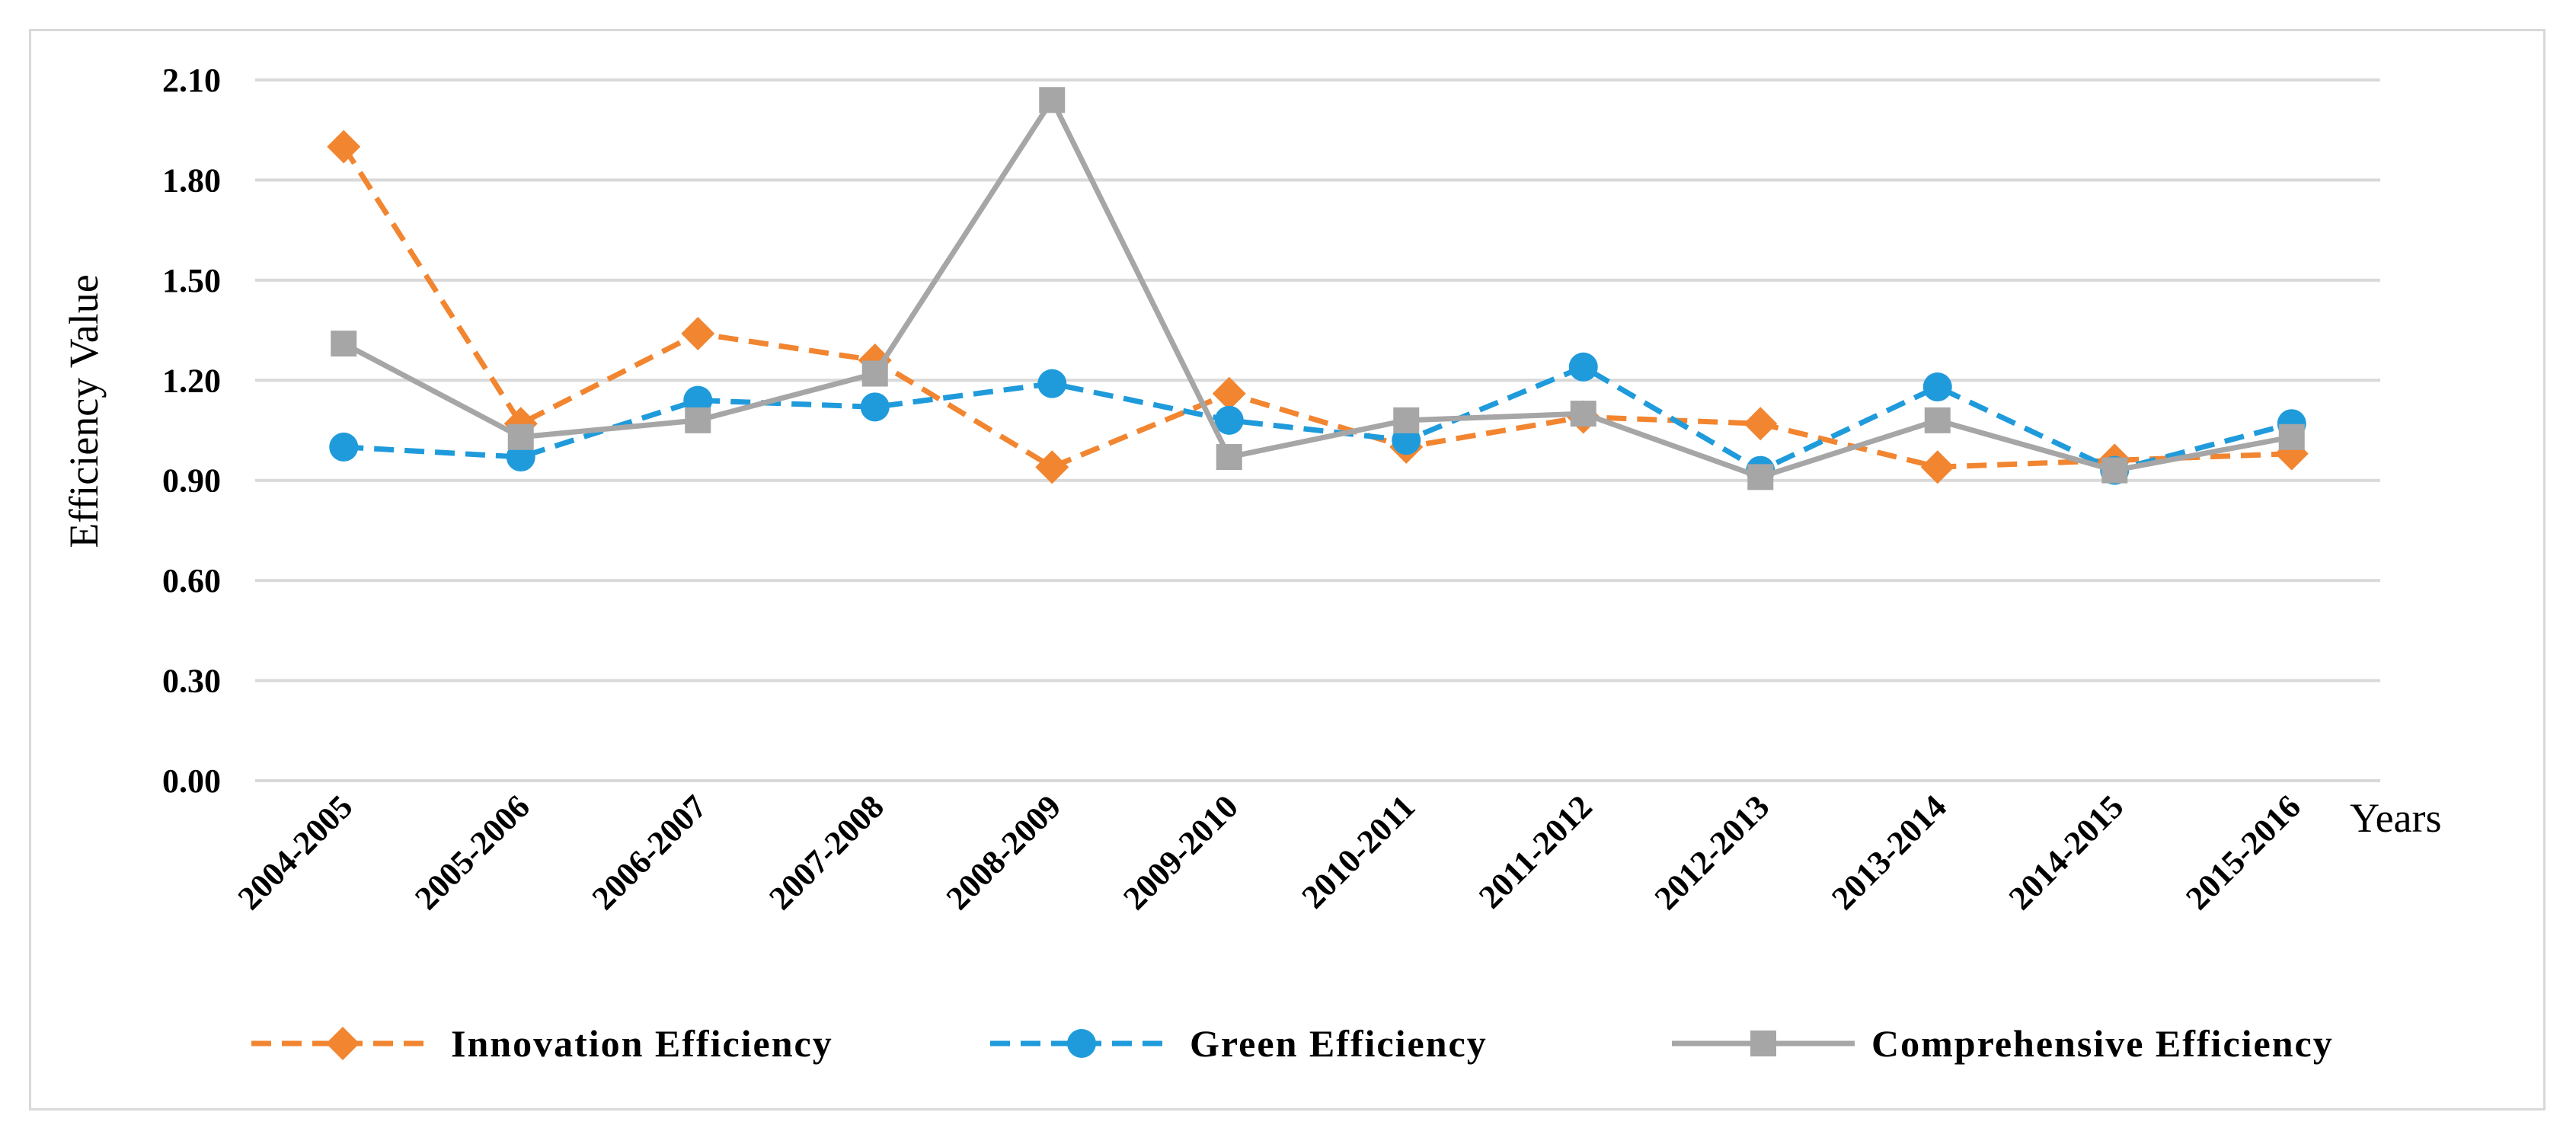  I want to click on y-tick-label: 0.00, so click(191, 781).